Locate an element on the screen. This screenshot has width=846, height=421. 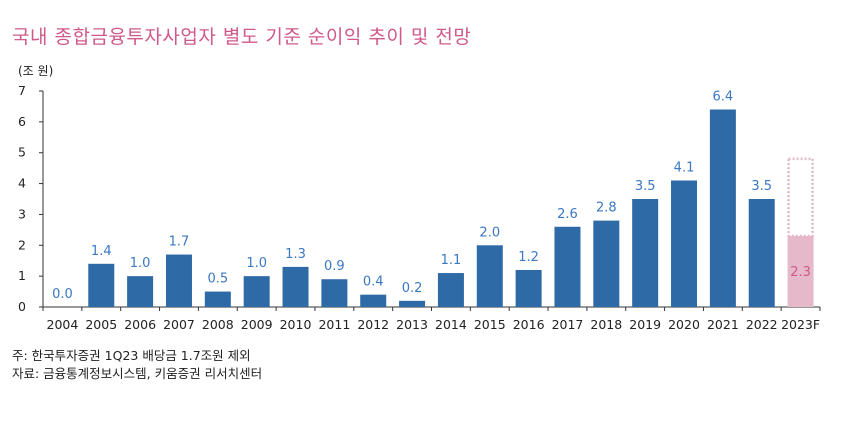
x-tick-label: 2011 is located at coordinates (334, 324).